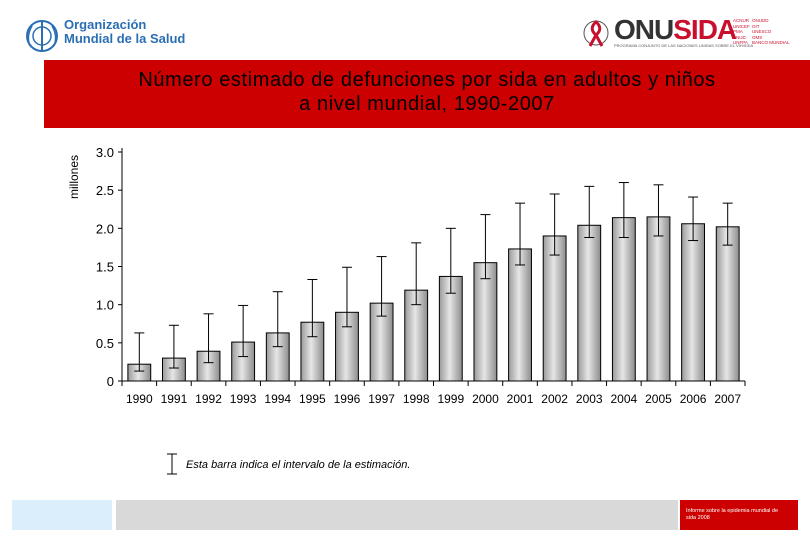  I want to click on footer-left-block, so click(62, 515).